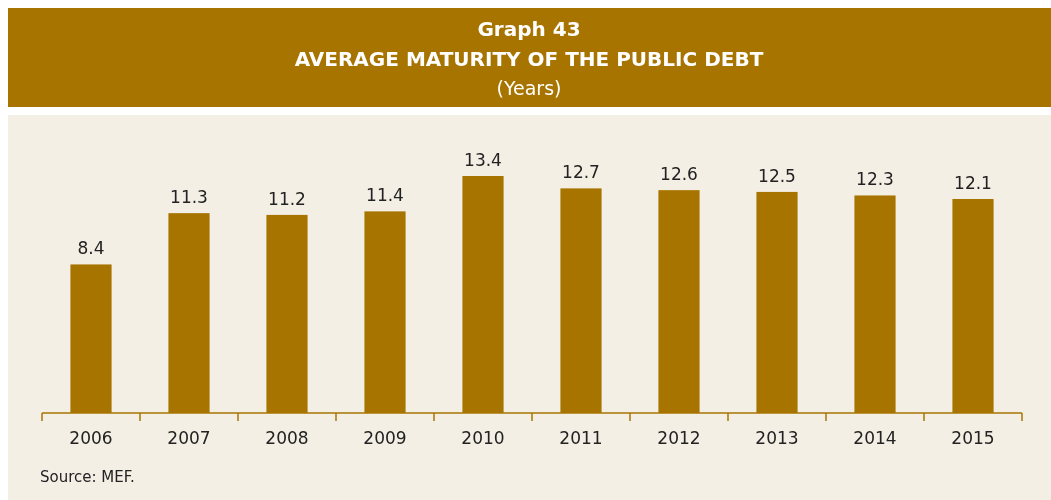 Image resolution: width=1051 pixels, height=500 pixels. Describe the element at coordinates (287, 438) in the screenshot. I see `x-tick-label: 2008` at that location.